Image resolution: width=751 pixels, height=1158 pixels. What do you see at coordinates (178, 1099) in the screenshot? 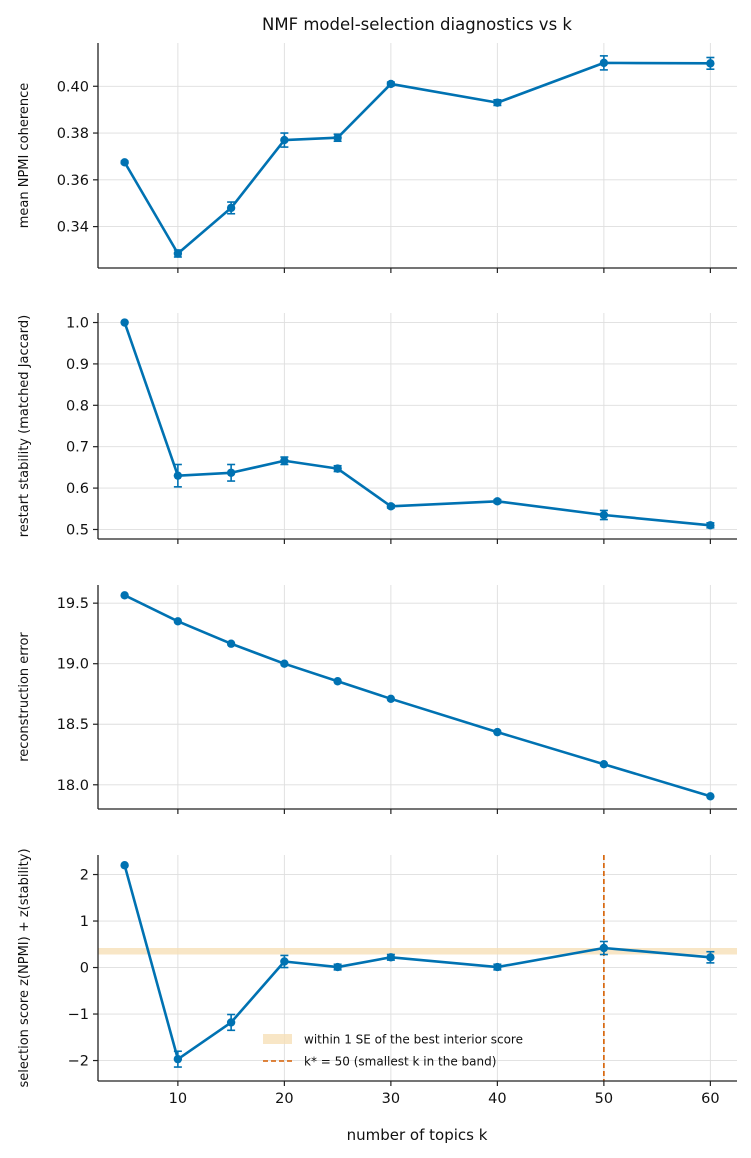
I see `x-tick-label: 10` at bounding box center [178, 1099].